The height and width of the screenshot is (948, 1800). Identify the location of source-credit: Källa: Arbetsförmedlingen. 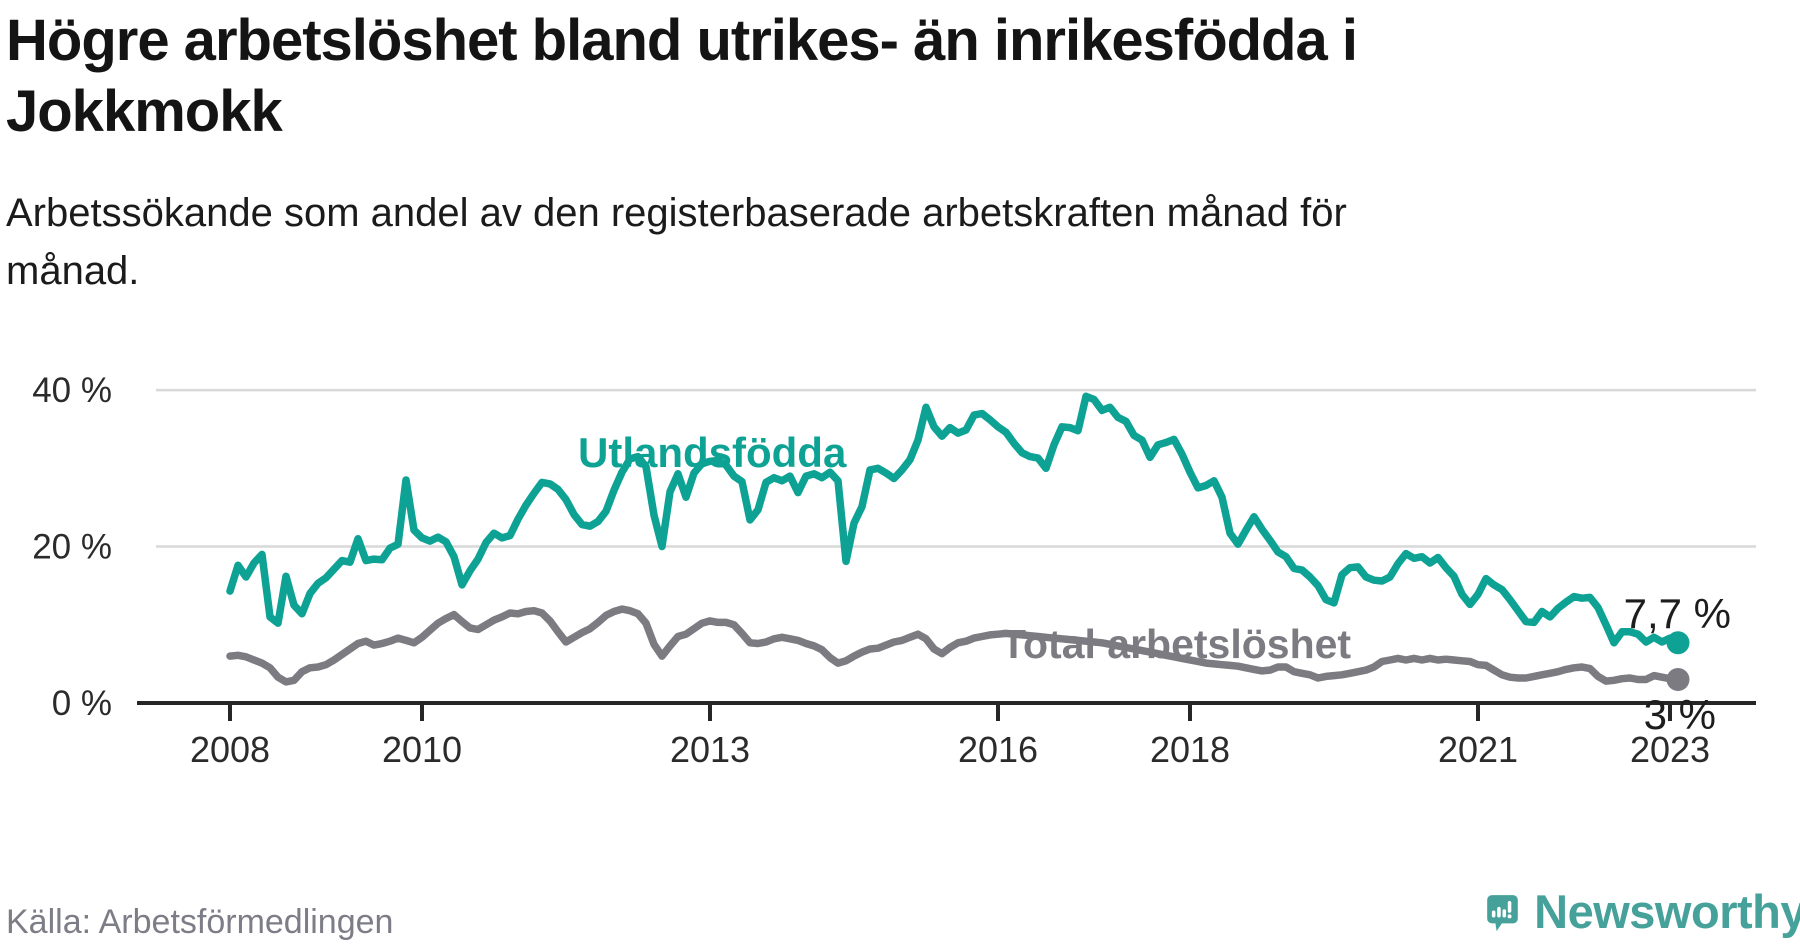
(200, 922).